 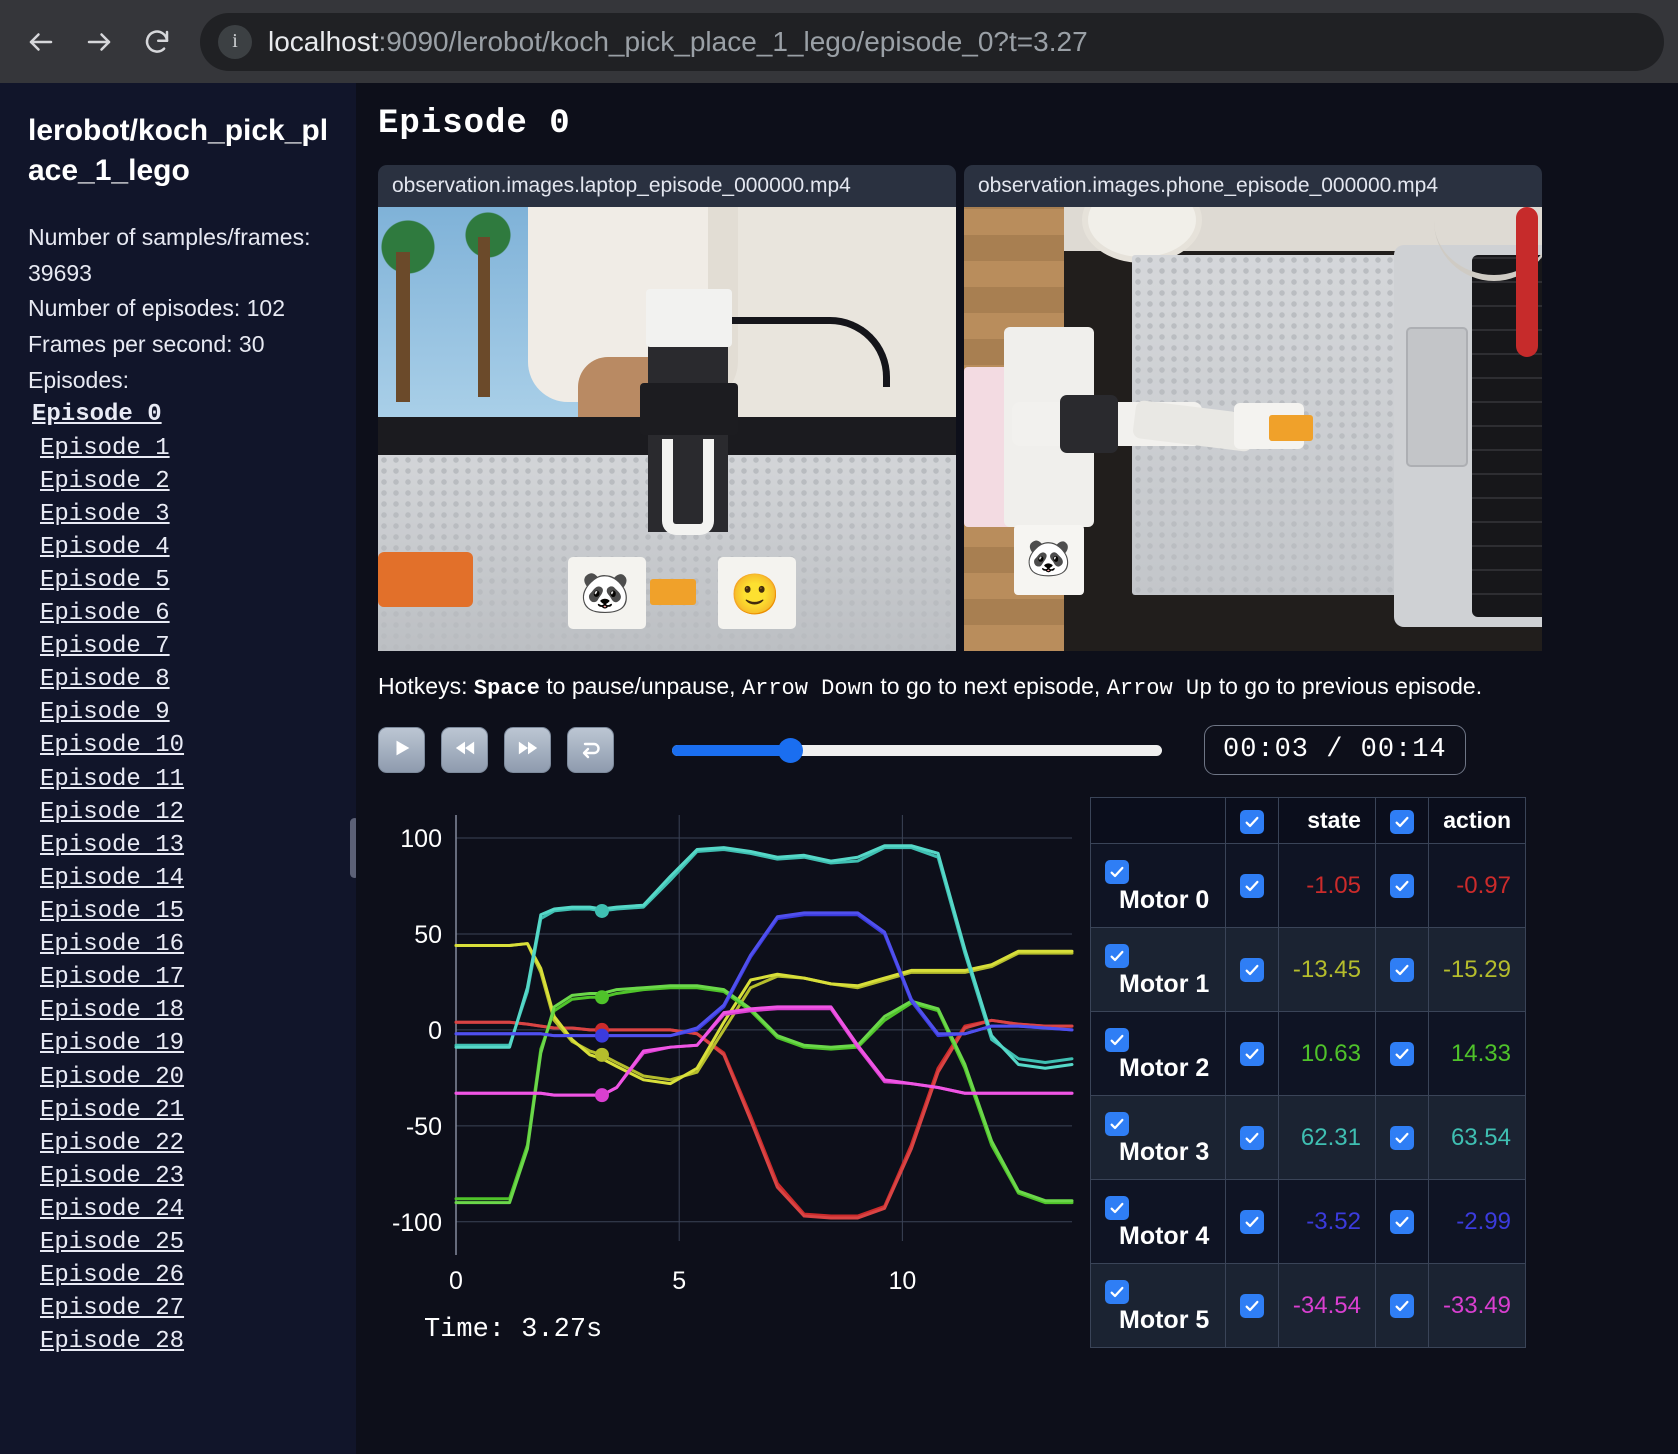 What do you see at coordinates (112, 779) in the screenshot?
I see `sidebar-item-episode-11: Episode 11` at bounding box center [112, 779].